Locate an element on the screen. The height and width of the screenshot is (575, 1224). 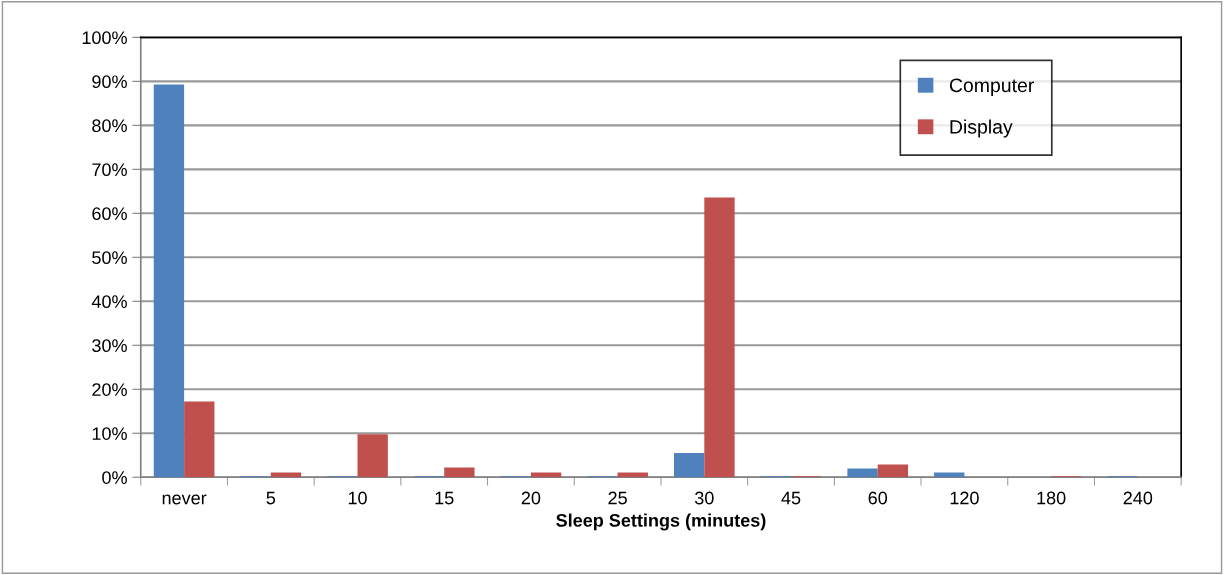
x-tick-label: 45 is located at coordinates (791, 498).